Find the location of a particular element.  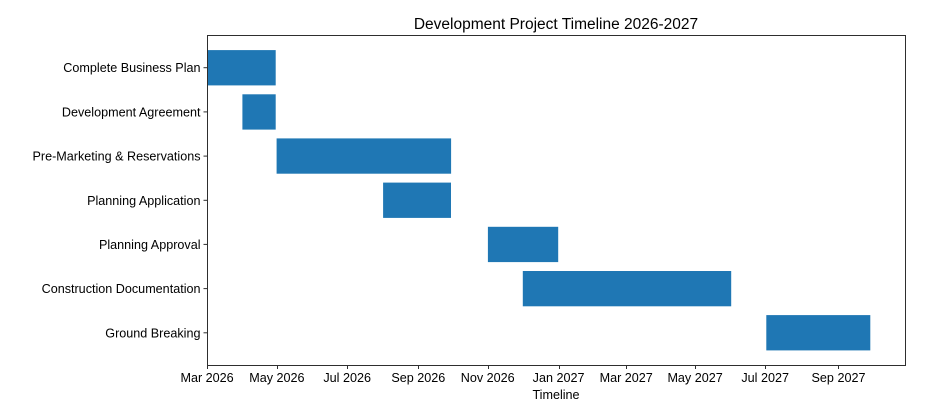

svg-text:Development Project Timeline 2: Development Project Timeline 2026-2027 is located at coordinates (556, 24).